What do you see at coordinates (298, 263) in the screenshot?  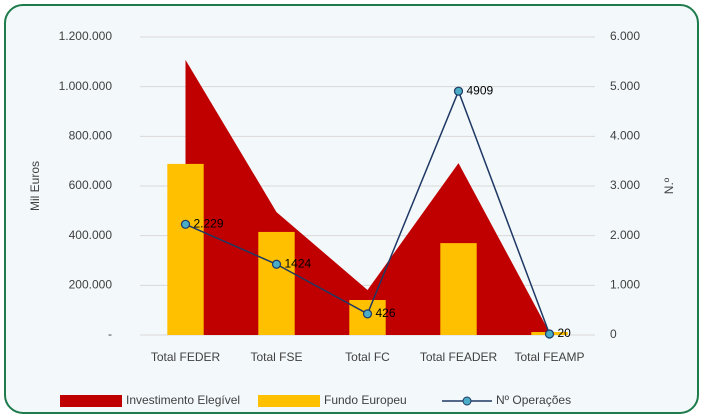 I see `data-label: 1424` at bounding box center [298, 263].